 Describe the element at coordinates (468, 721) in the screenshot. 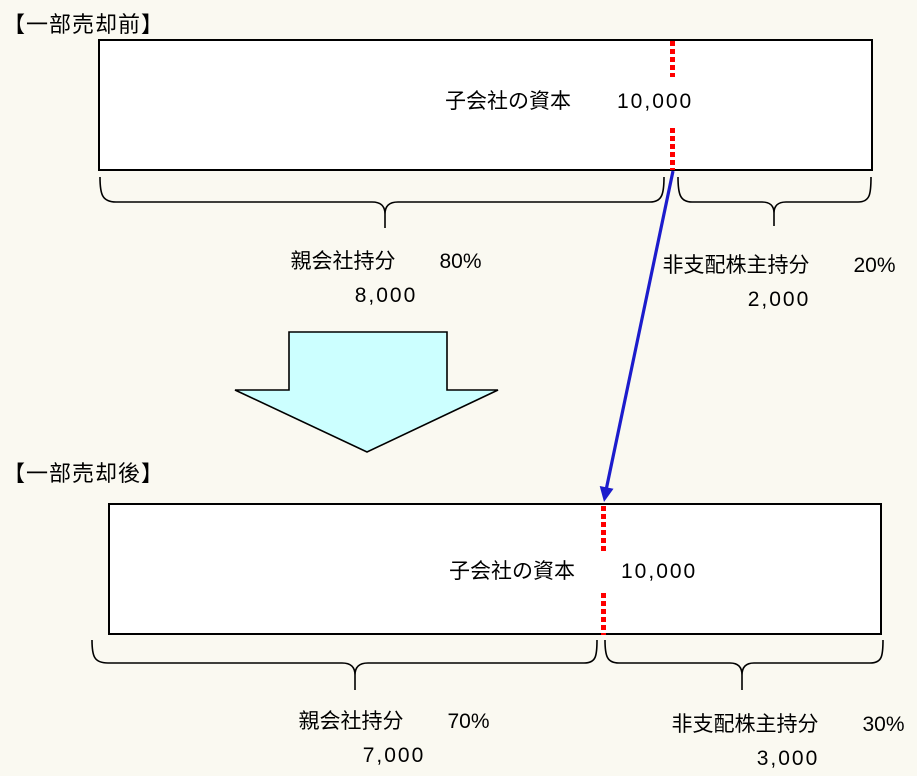

I see `after-parent-pct: 70%` at that location.